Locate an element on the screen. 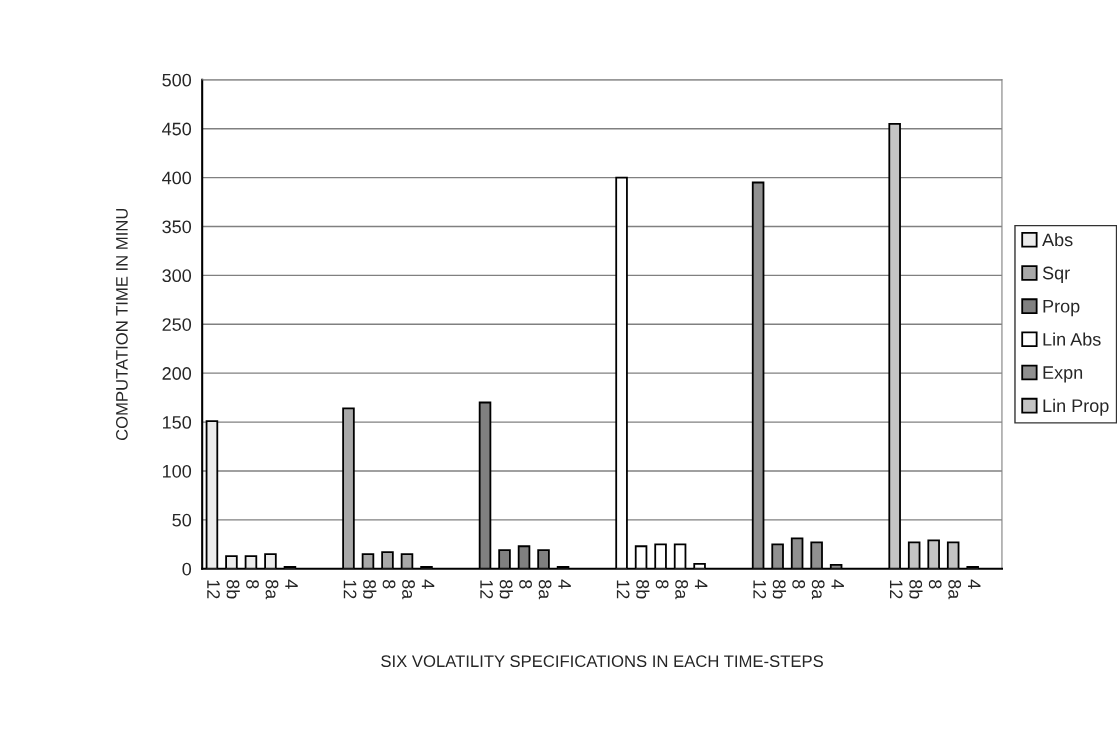  legend-label: Sqr is located at coordinates (1056, 274).